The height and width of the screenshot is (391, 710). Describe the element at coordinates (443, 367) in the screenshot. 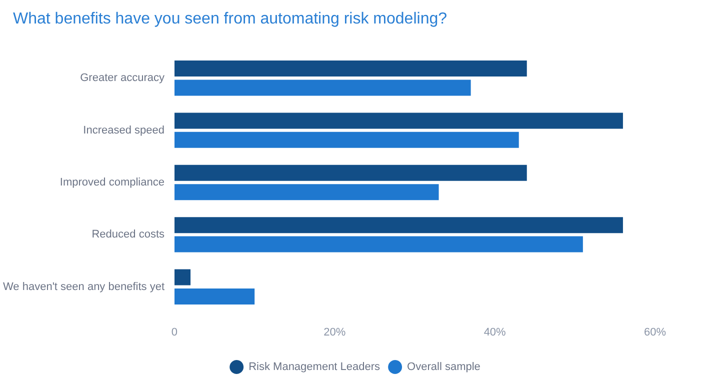

I see `legend-label: Overall sample` at that location.